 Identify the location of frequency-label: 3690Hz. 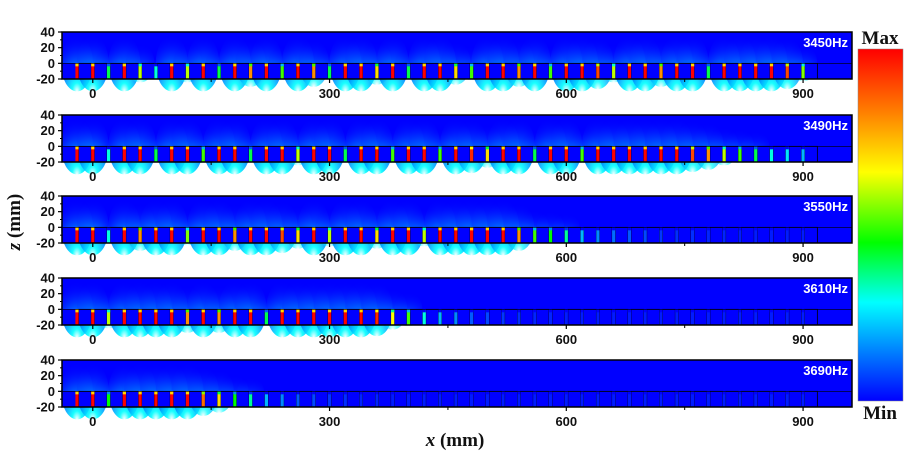
(825, 370).